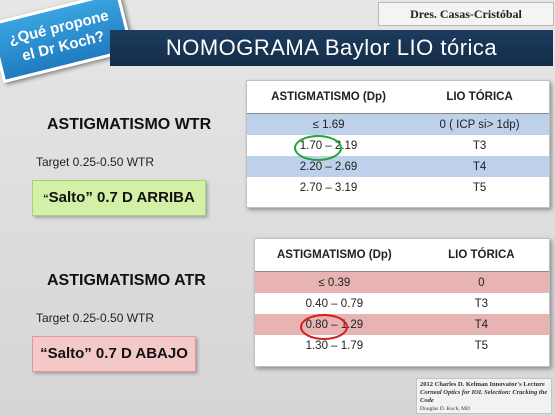  Describe the element at coordinates (334, 345) in the screenshot. I see `atr-cell-range: 1.30 – 1.79` at that location.